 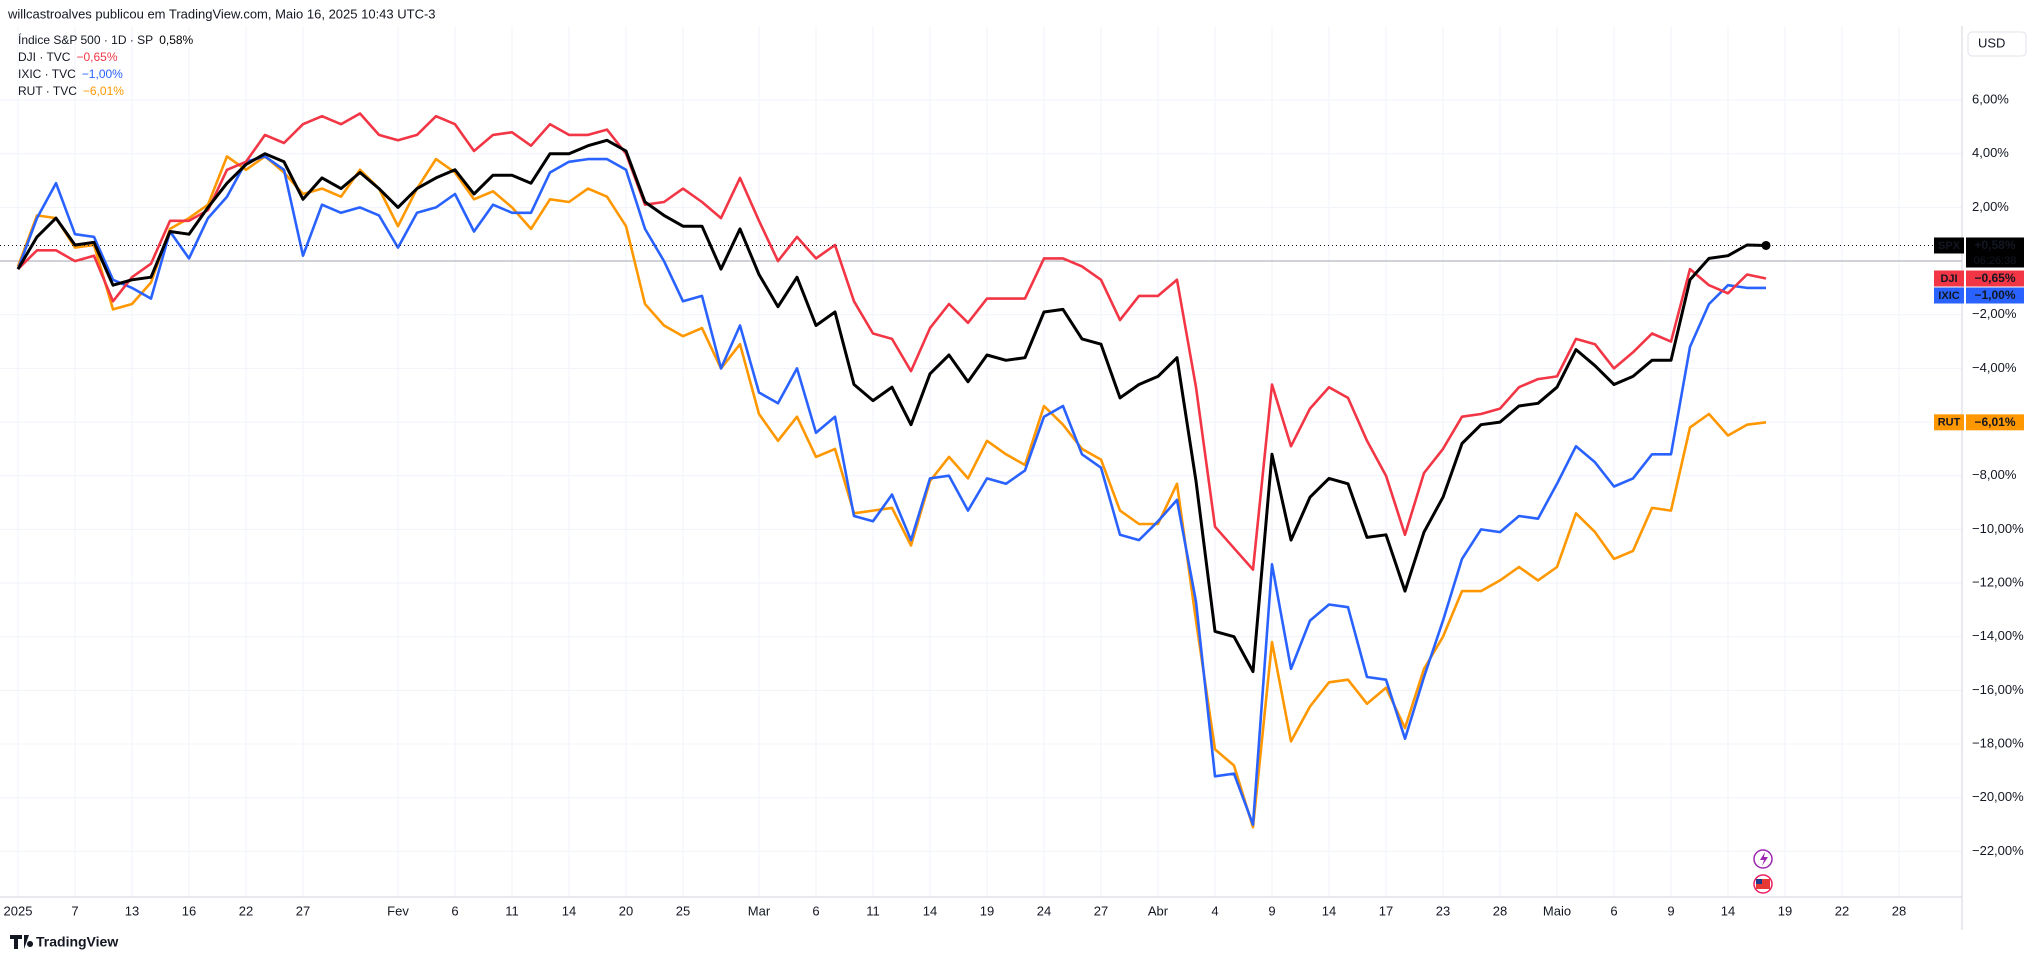 I want to click on legend-entry: RUT · TVC −6,01%, so click(x=71, y=91).